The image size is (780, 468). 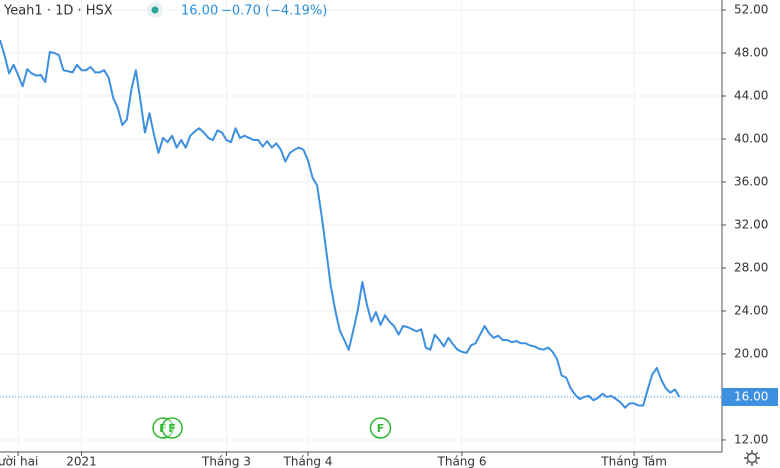 I want to click on gear-teeth, so click(x=752, y=458).